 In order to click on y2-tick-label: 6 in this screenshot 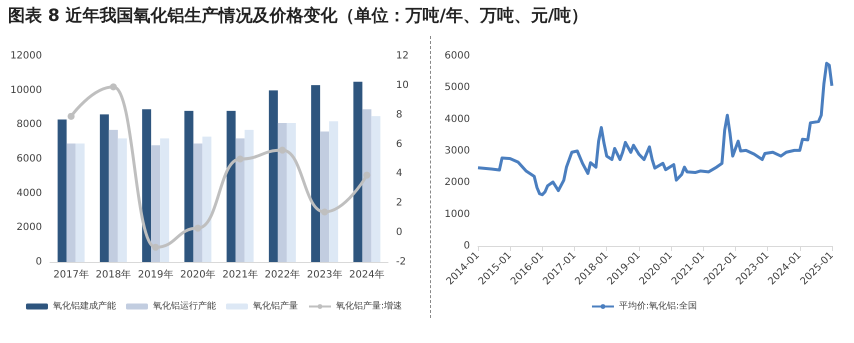, I will do `click(399, 144)`.